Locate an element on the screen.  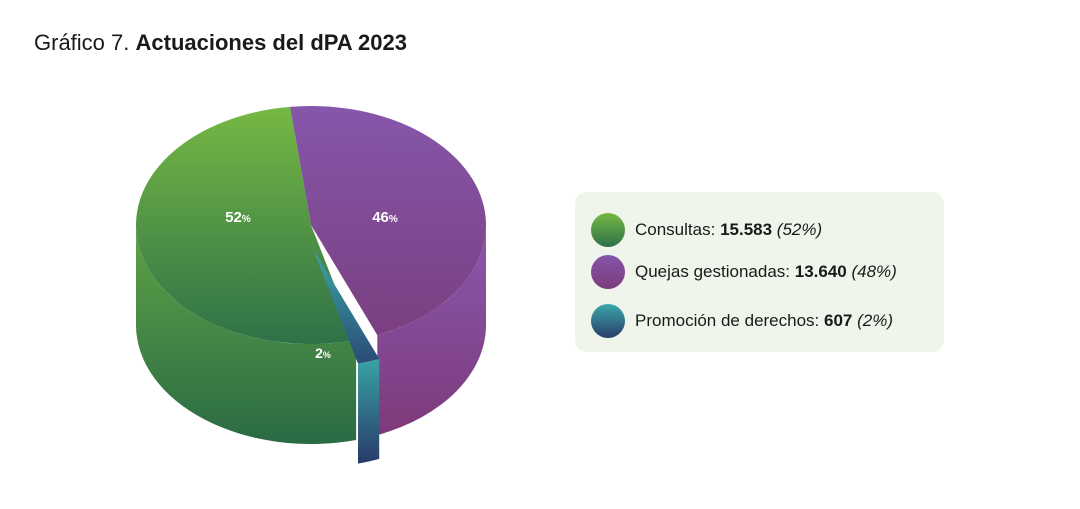
slice-top-consultas is located at coordinates (246, 225).